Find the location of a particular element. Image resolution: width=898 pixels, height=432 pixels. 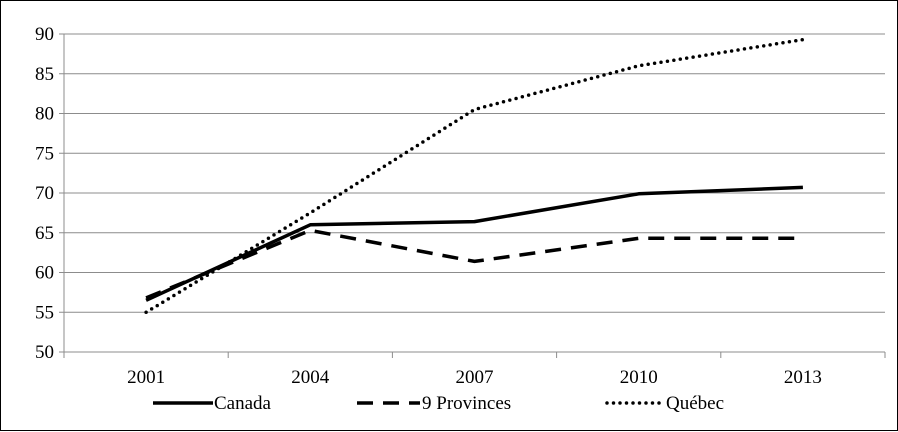

series-line-9-provinces is located at coordinates (474, 264).